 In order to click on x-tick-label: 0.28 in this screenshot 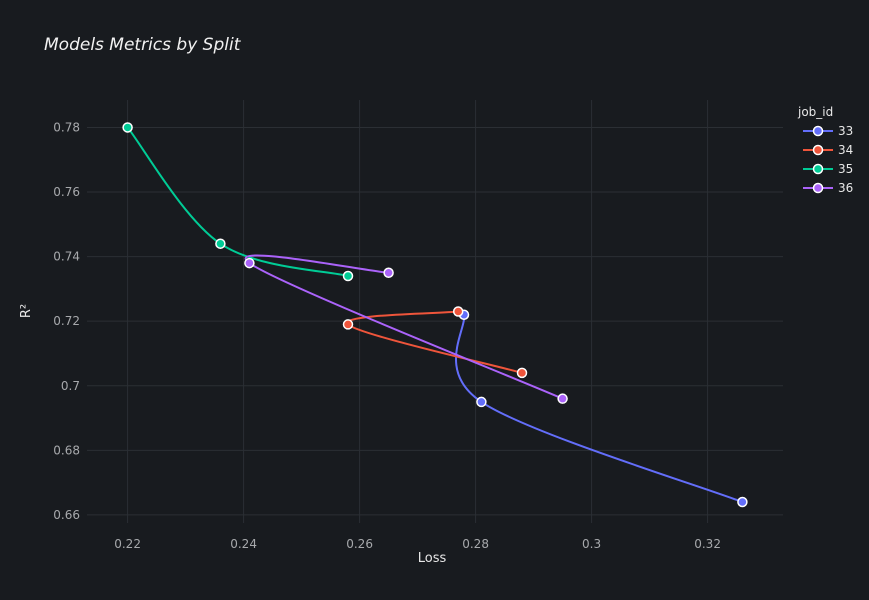, I will do `click(475, 544)`.